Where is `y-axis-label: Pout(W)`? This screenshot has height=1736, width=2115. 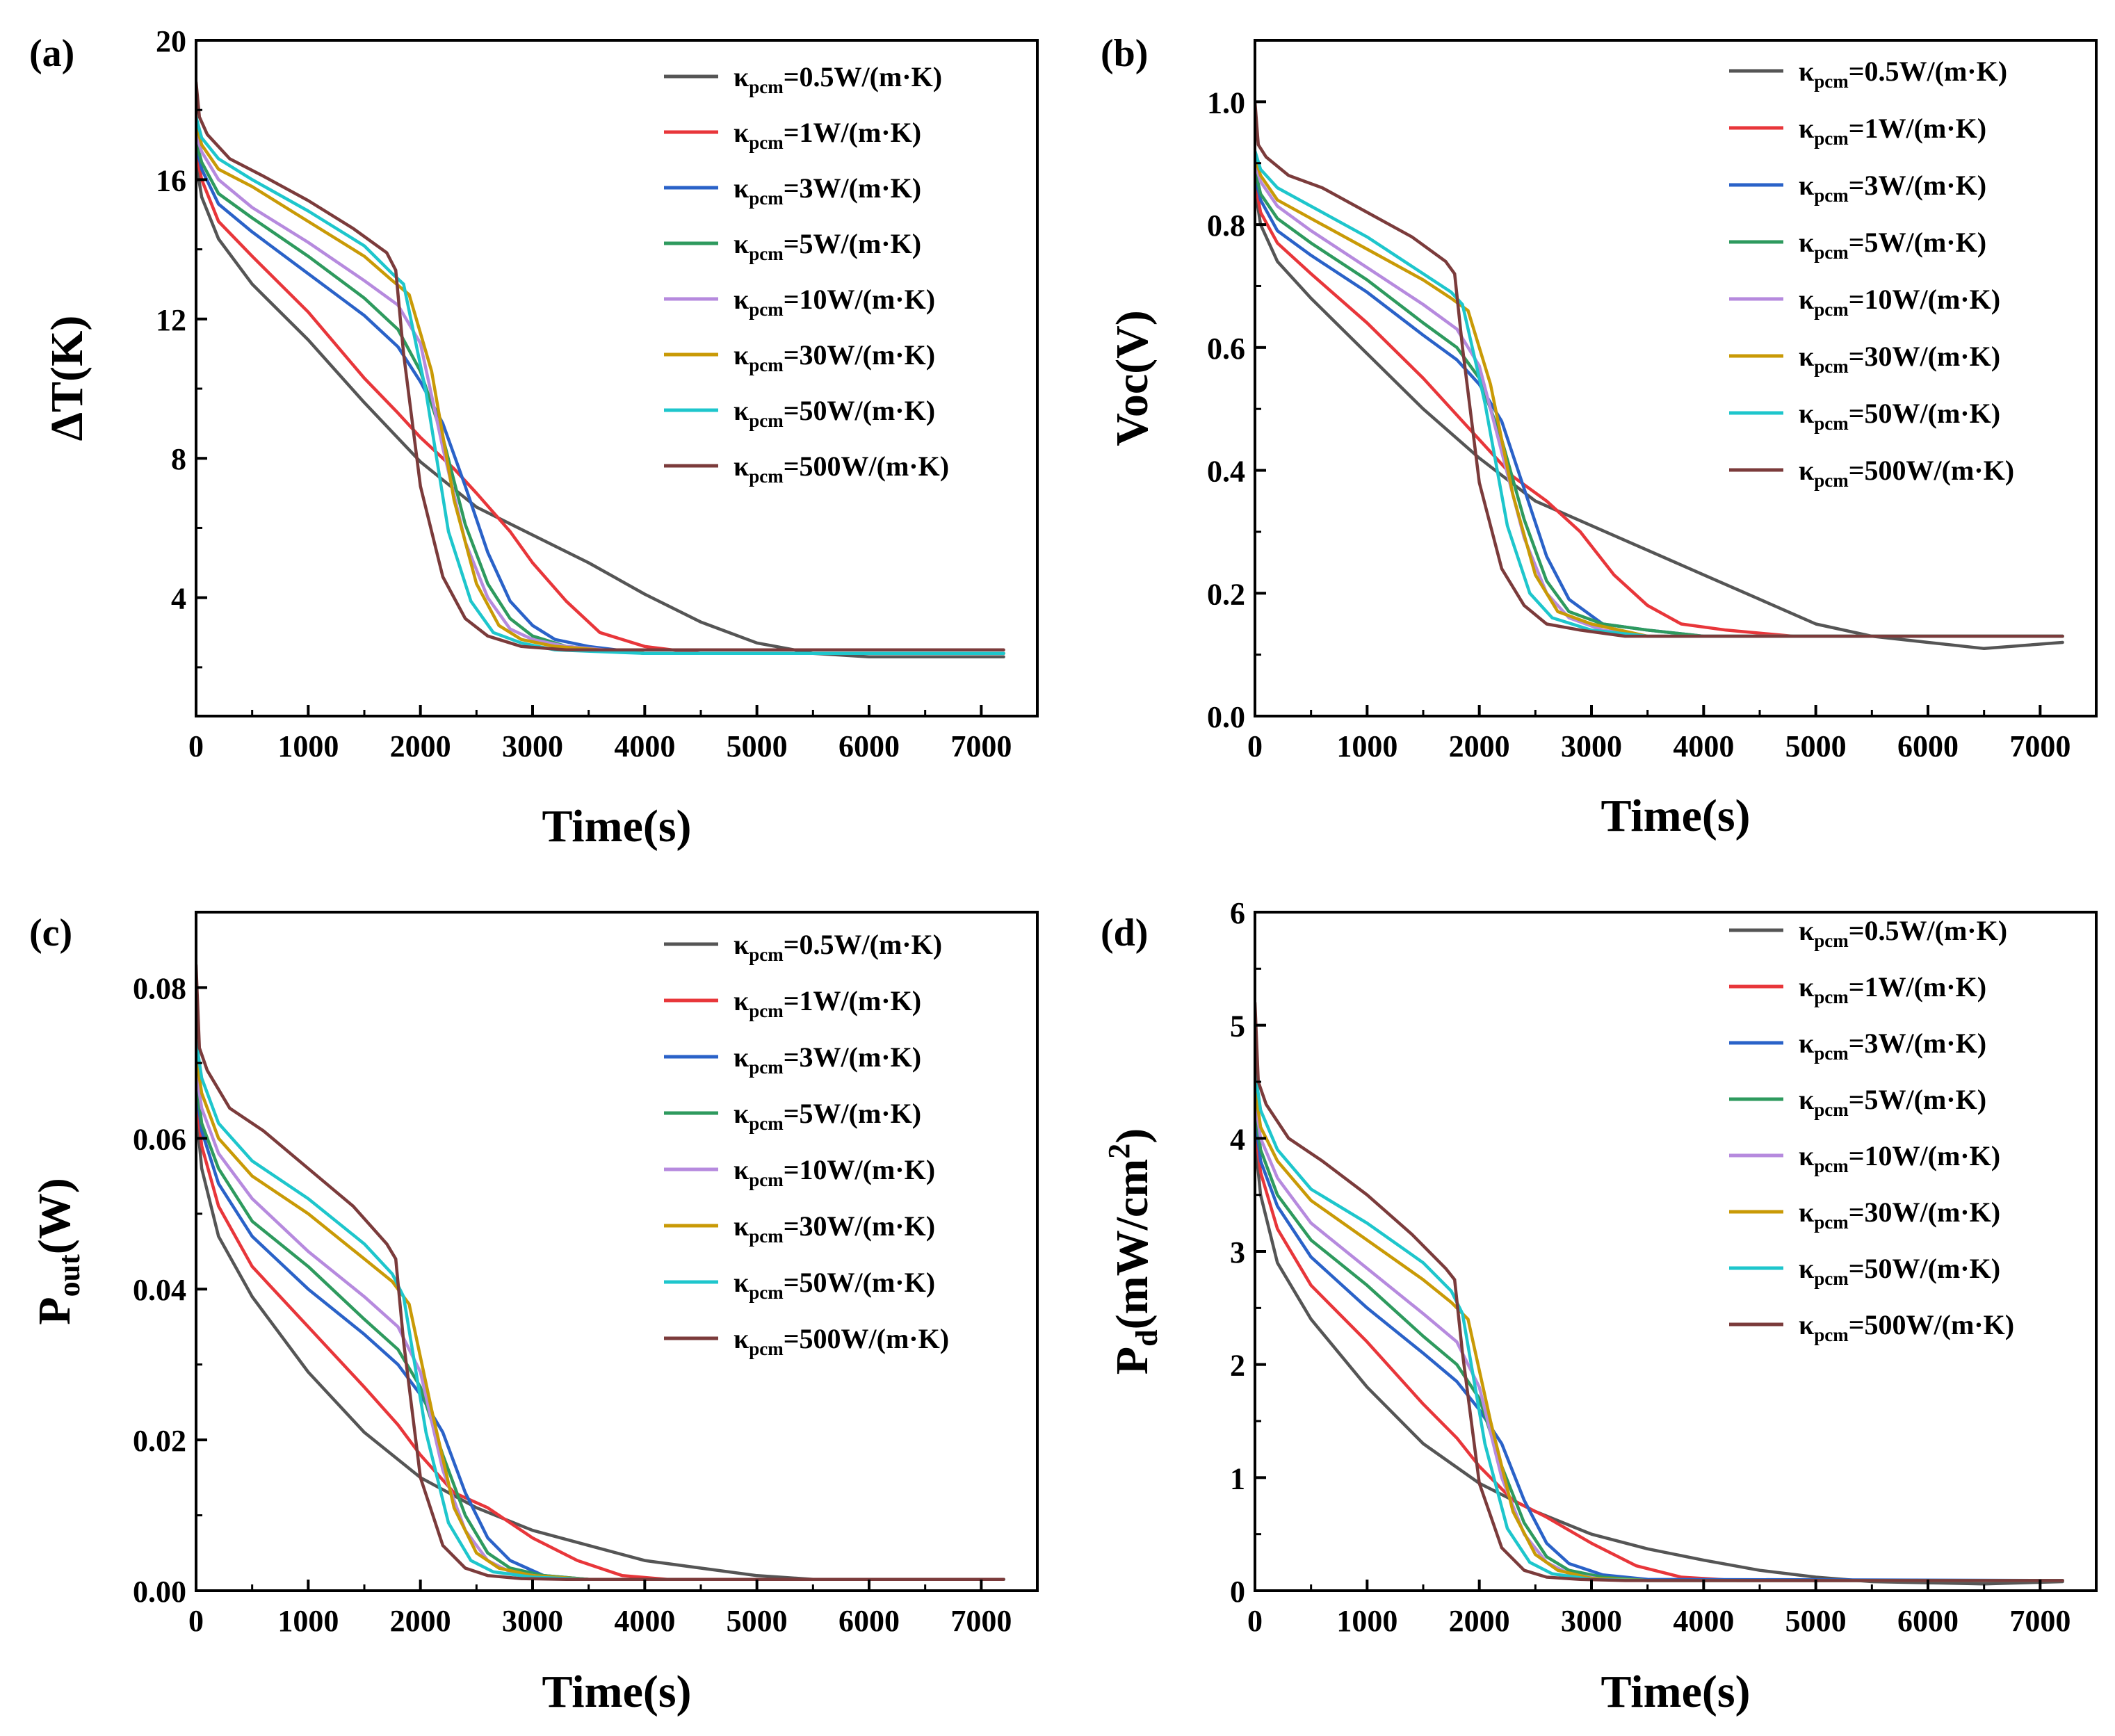 y-axis-label: Pout(W) is located at coordinates (57, 1251).